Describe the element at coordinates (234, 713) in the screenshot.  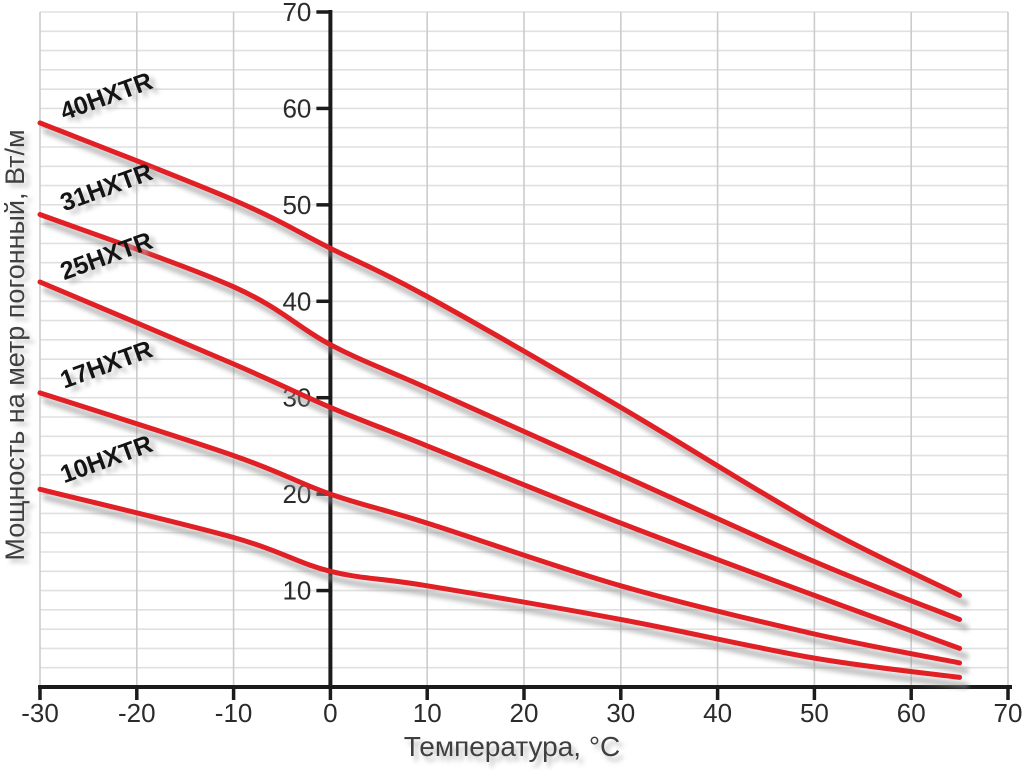
I see `x-tick-label: -10` at that location.